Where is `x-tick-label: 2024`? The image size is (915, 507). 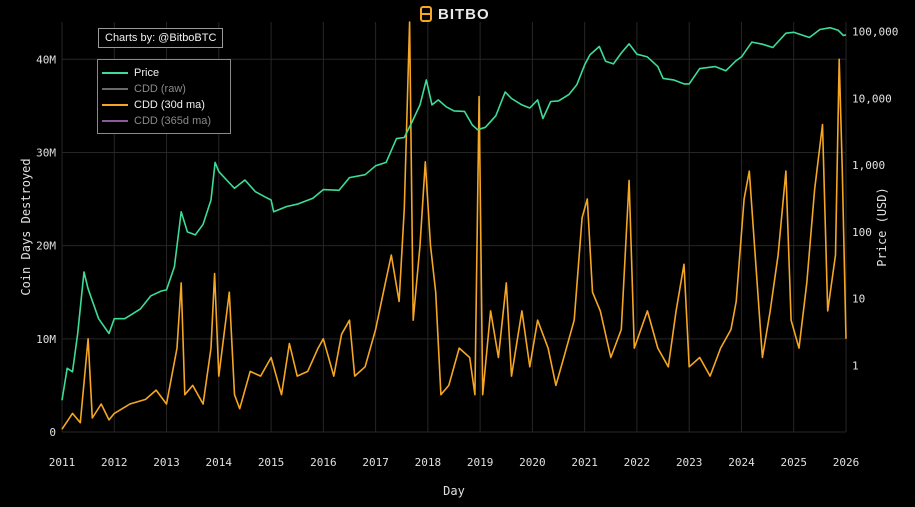
x-tick-label: 2024 is located at coordinates (741, 462).